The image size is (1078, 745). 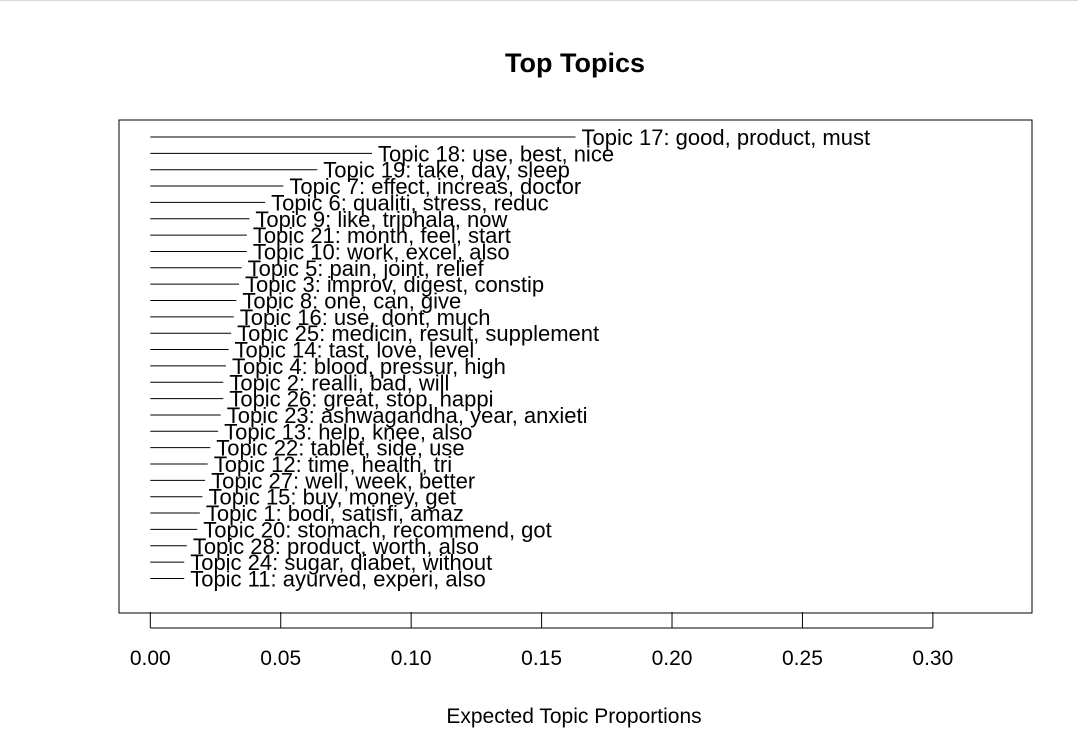 What do you see at coordinates (381, 219) in the screenshot?
I see `topic-label: Topic 9: like, triphala, now` at bounding box center [381, 219].